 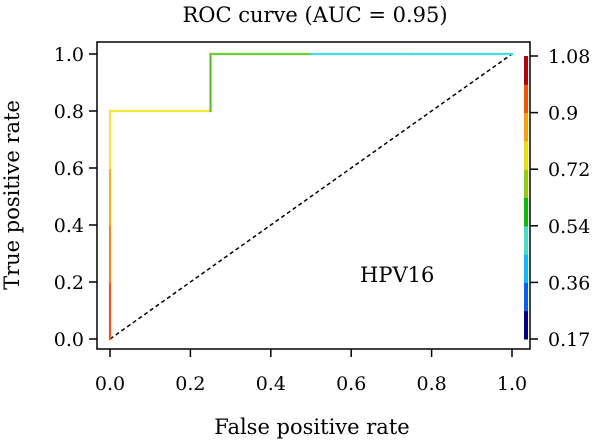 What do you see at coordinates (397, 275) in the screenshot?
I see `annotation-hpv16: HPV16` at bounding box center [397, 275].